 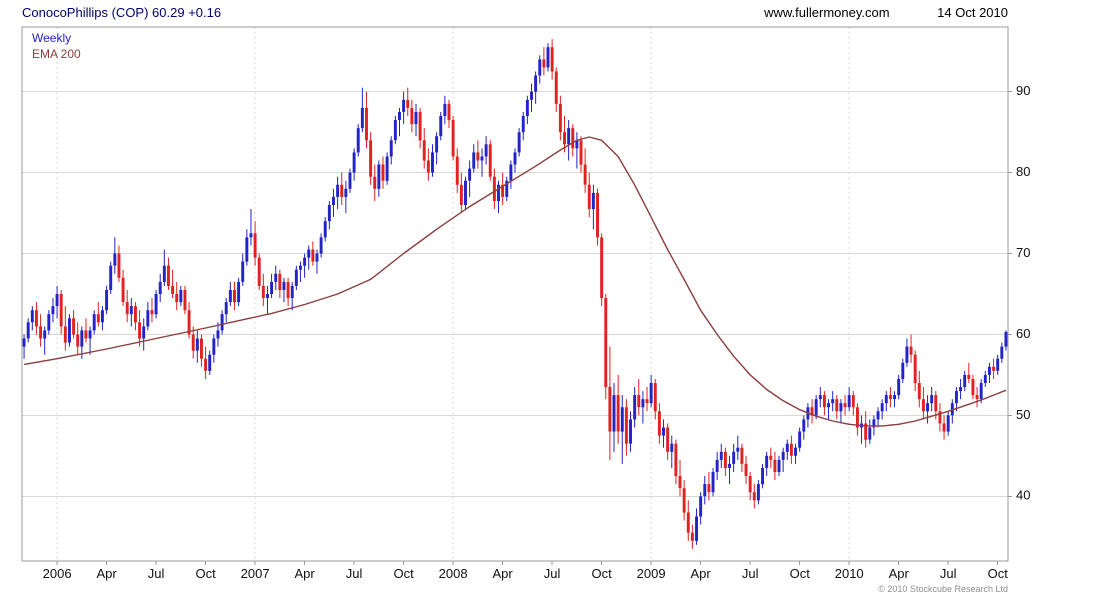 I want to click on svg-text: 50, so click(x=1023, y=414).